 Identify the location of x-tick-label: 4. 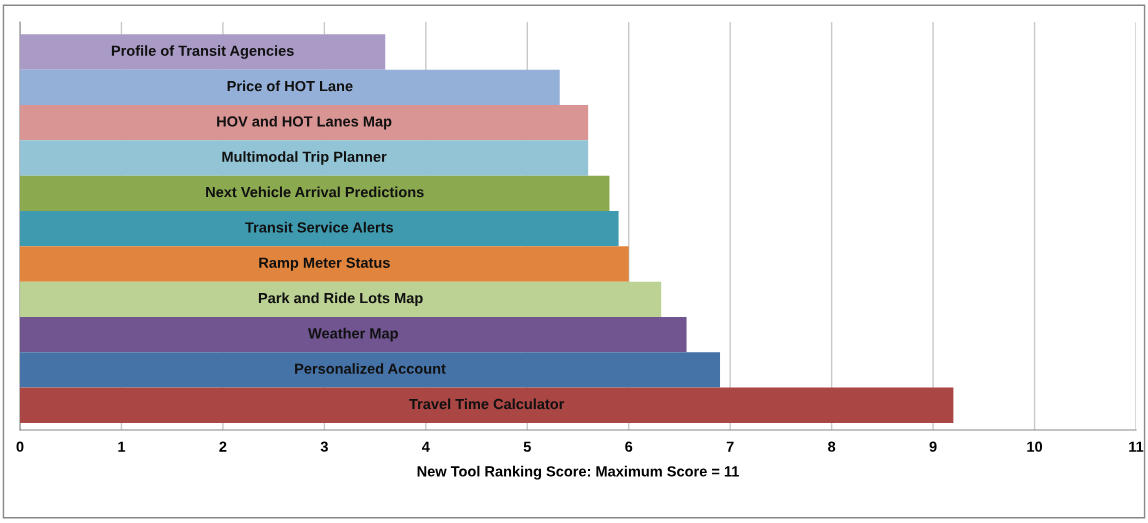
(425, 446).